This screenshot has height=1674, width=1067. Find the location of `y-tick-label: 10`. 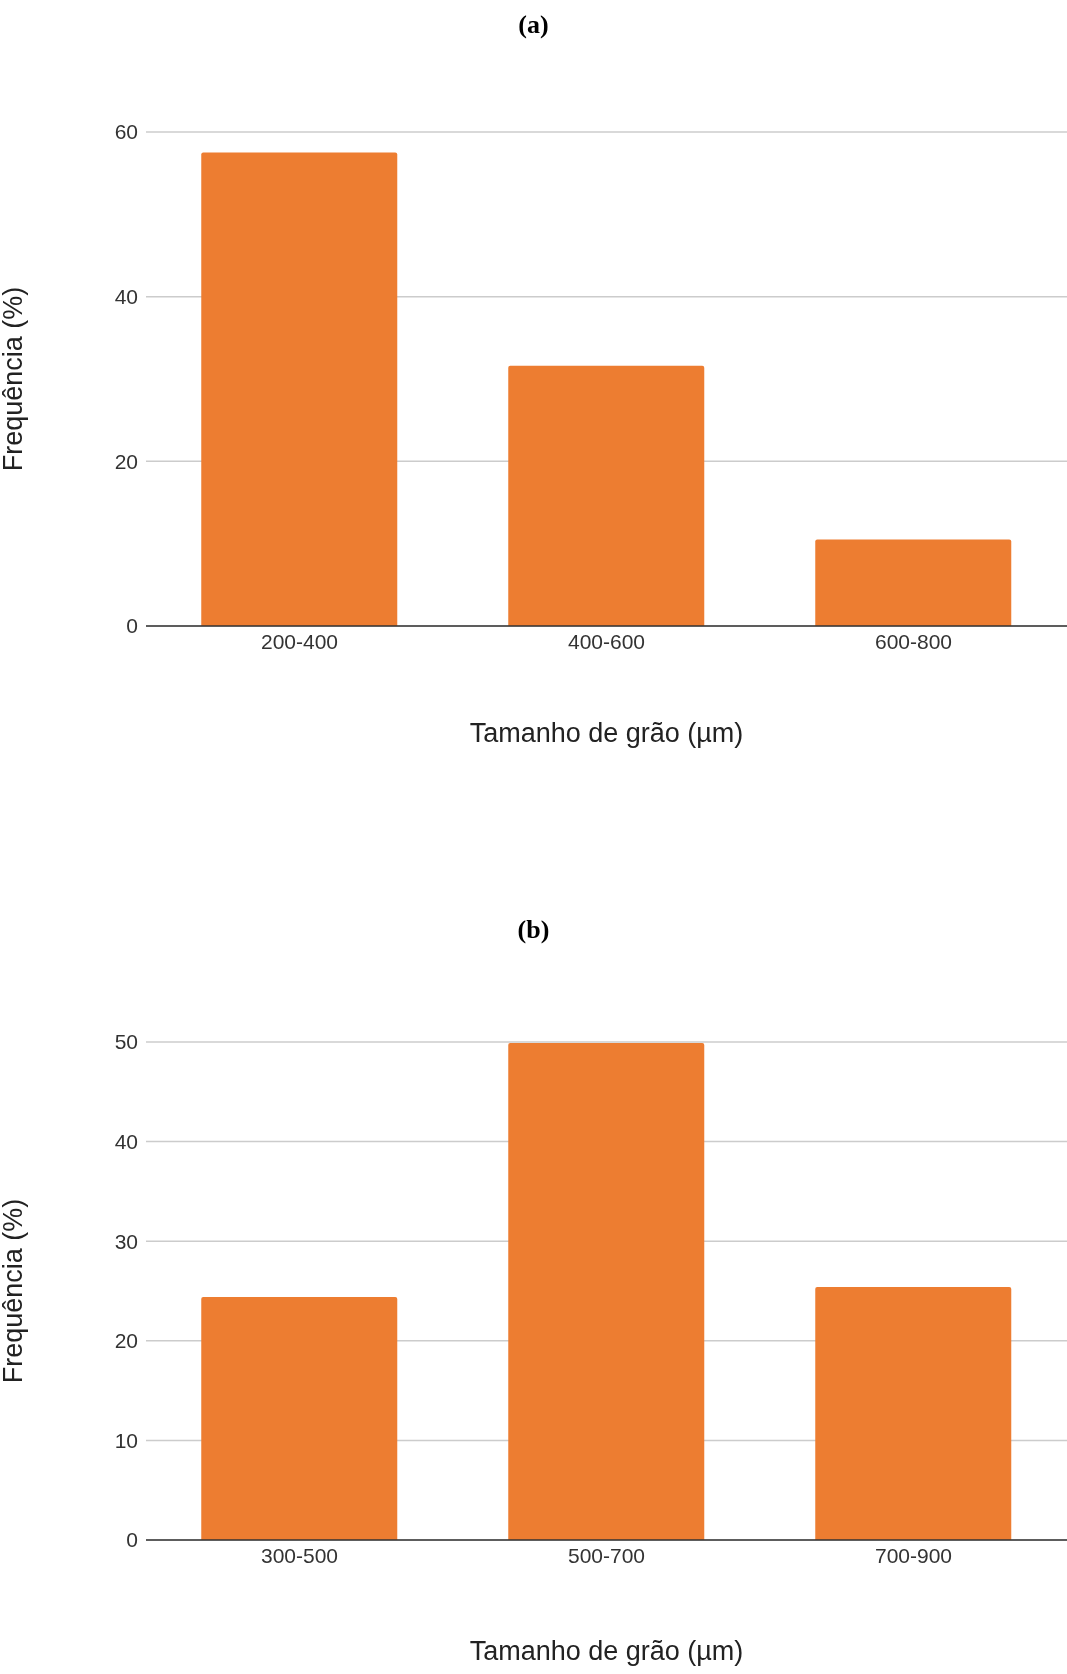

y-tick-label: 10 is located at coordinates (126, 1440).